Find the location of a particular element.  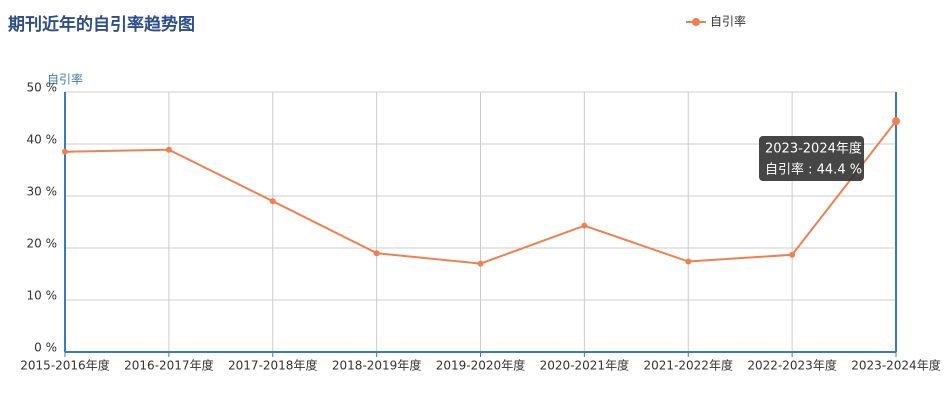

y-axis-label: 自引率 is located at coordinates (65, 79).